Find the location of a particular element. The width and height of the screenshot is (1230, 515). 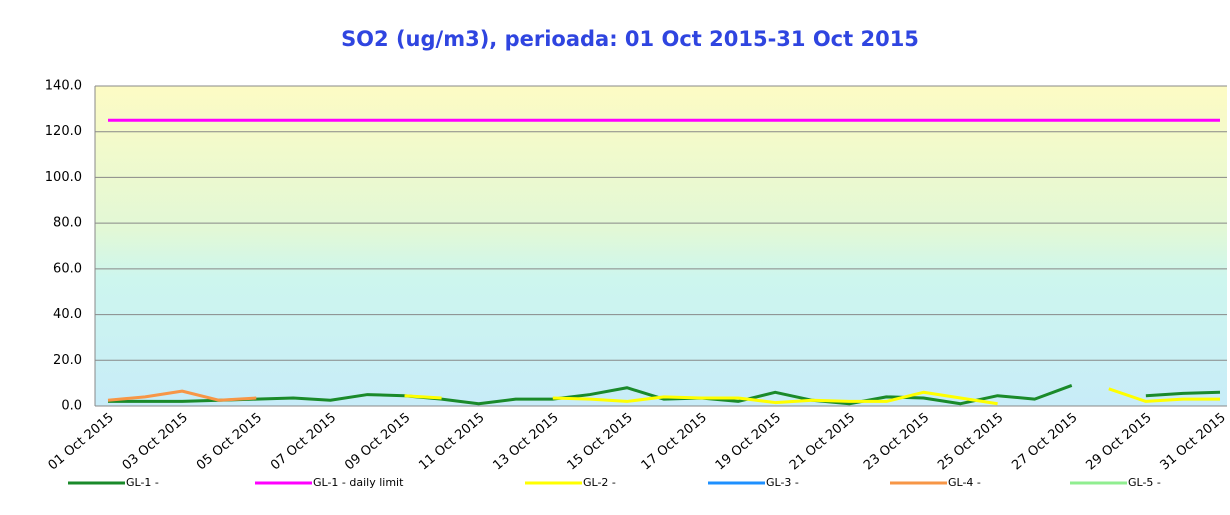

y-tick-label: 20.0 is located at coordinates (67, 360).